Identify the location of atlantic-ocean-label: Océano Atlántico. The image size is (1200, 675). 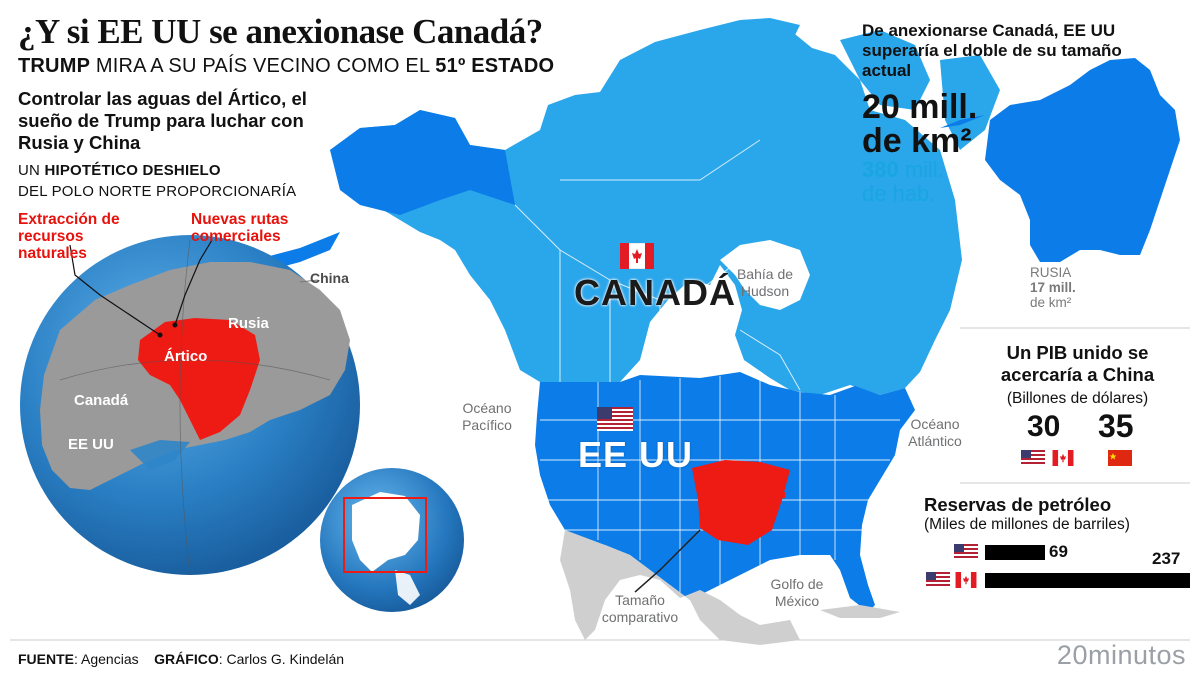
(935, 432).